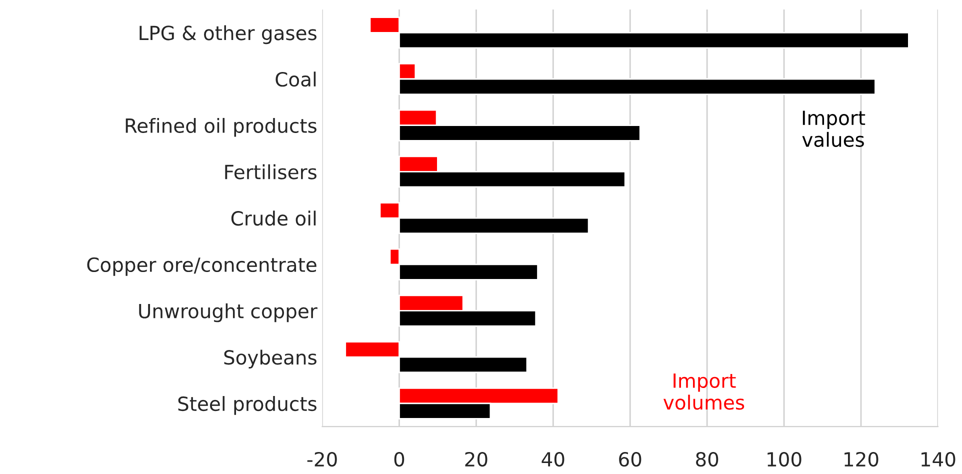 This screenshot has height=474, width=962. I want to click on x-tick-label: 100, so click(785, 459).